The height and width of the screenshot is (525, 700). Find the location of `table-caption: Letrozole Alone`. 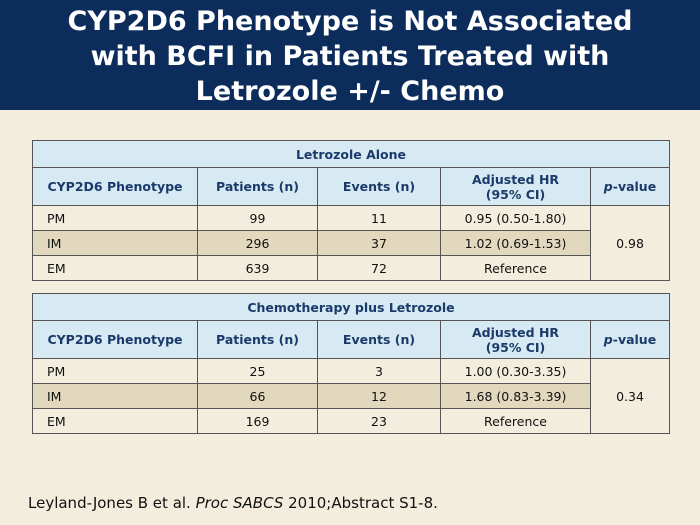

table-caption: Letrozole Alone is located at coordinates (351, 154).